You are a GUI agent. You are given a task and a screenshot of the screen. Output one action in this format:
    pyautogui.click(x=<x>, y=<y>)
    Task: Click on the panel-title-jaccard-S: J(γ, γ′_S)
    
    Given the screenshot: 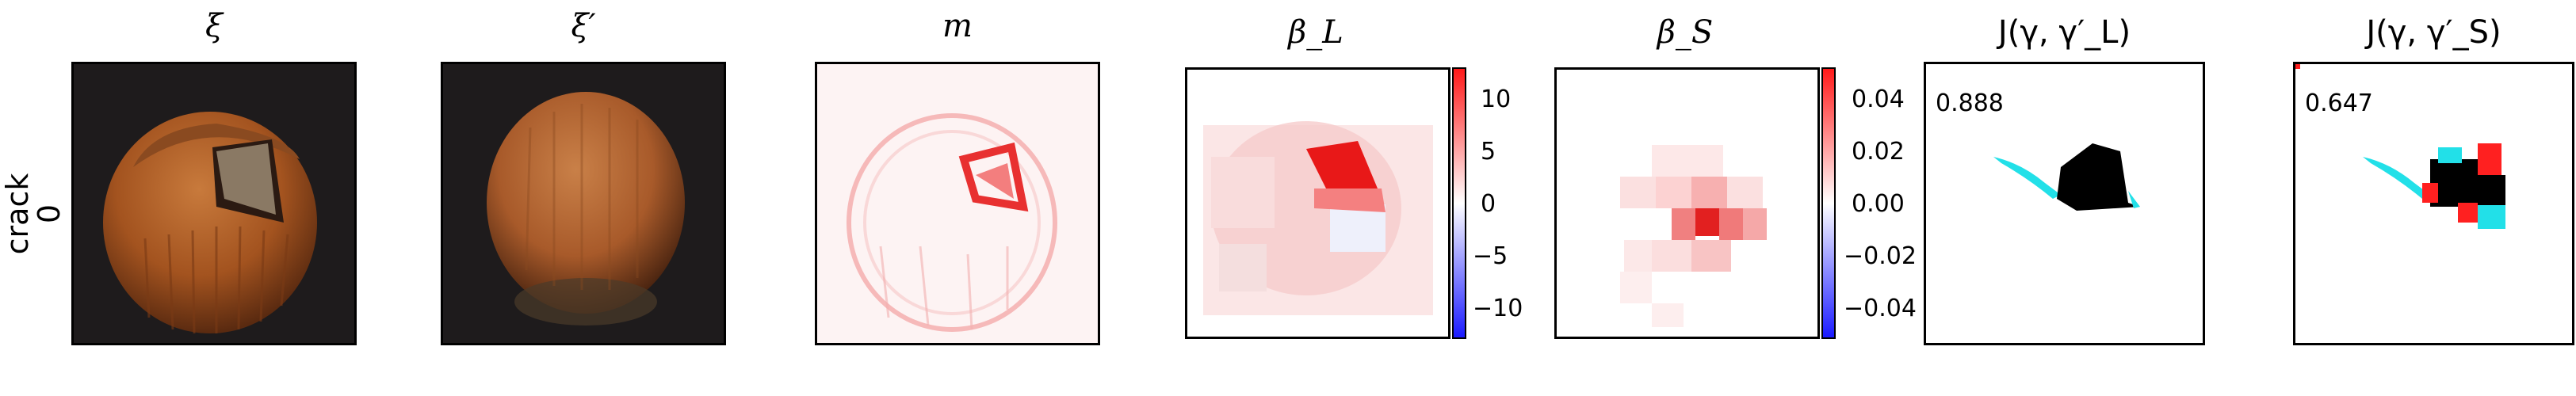 What is the action you would take?
    pyautogui.click(x=2433, y=32)
    